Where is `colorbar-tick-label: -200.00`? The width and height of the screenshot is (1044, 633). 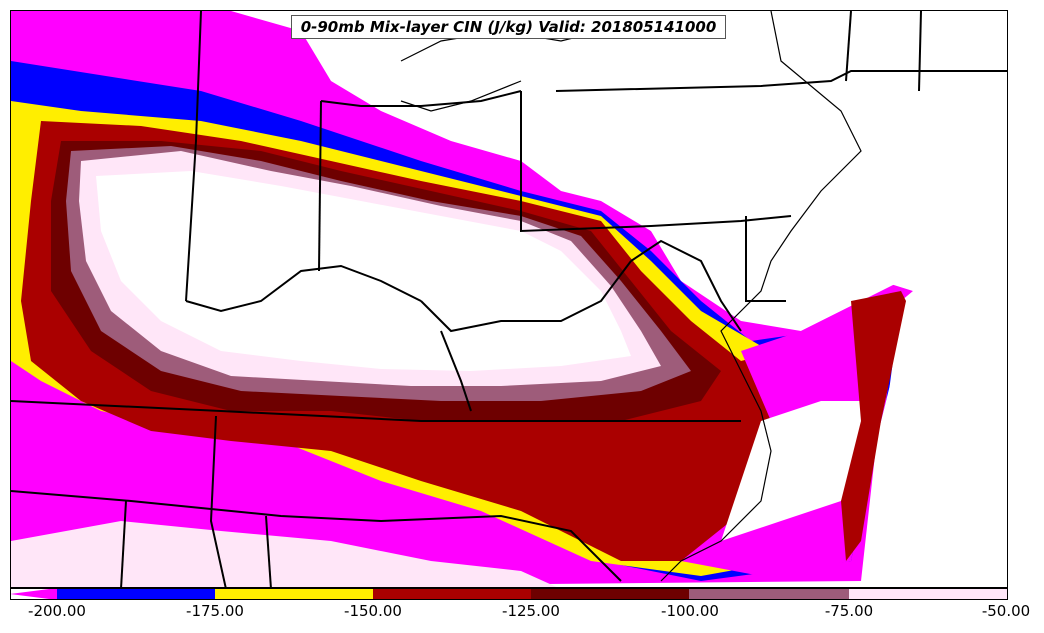 colorbar-tick-label: -200.00 is located at coordinates (57, 611).